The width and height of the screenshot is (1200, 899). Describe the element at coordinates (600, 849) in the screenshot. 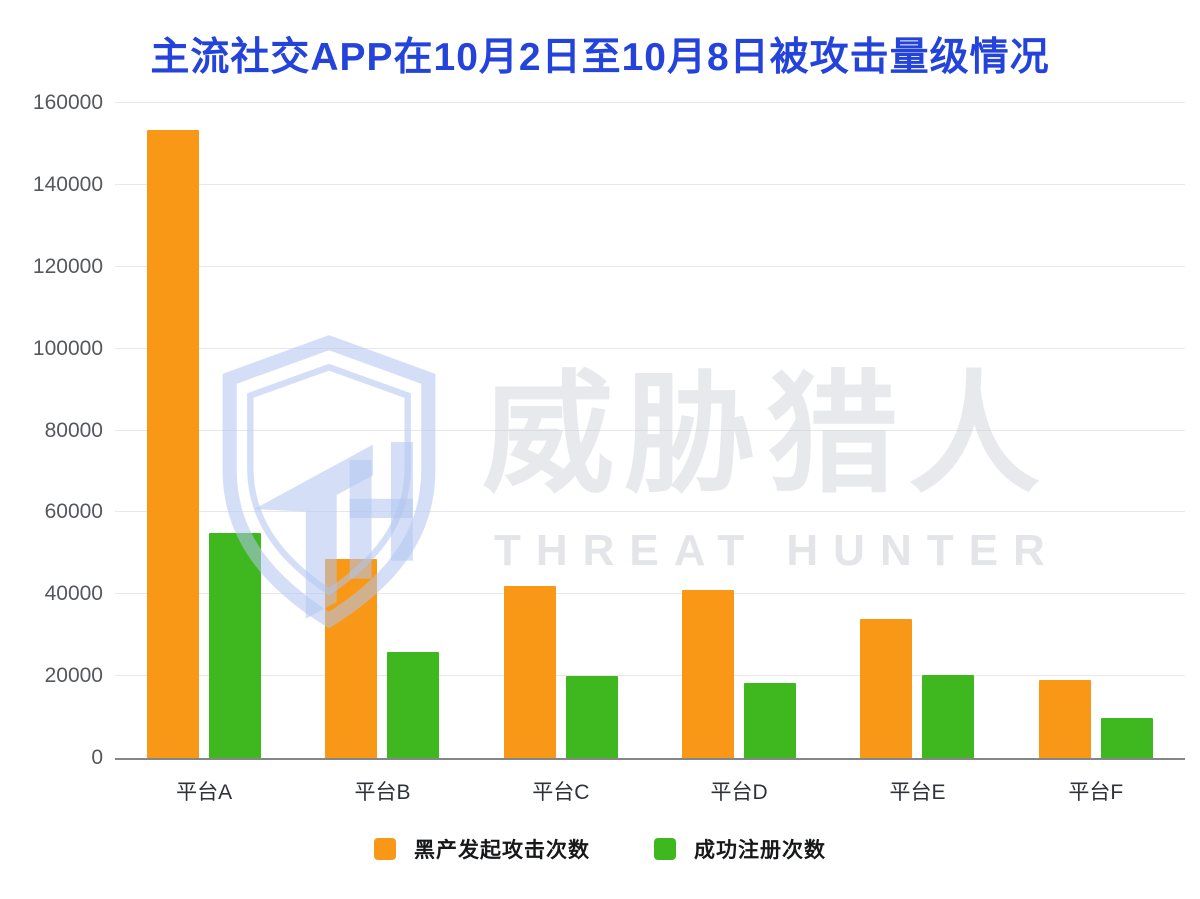

I see `legend: 黑产发起攻击次数 成功注册次数` at that location.